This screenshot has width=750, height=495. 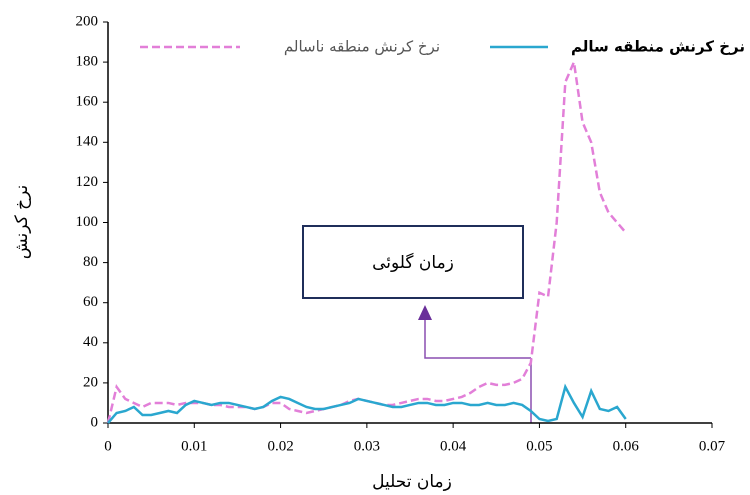 What do you see at coordinates (477, 338) in the screenshot?
I see `annotation-arrow` at bounding box center [477, 338].